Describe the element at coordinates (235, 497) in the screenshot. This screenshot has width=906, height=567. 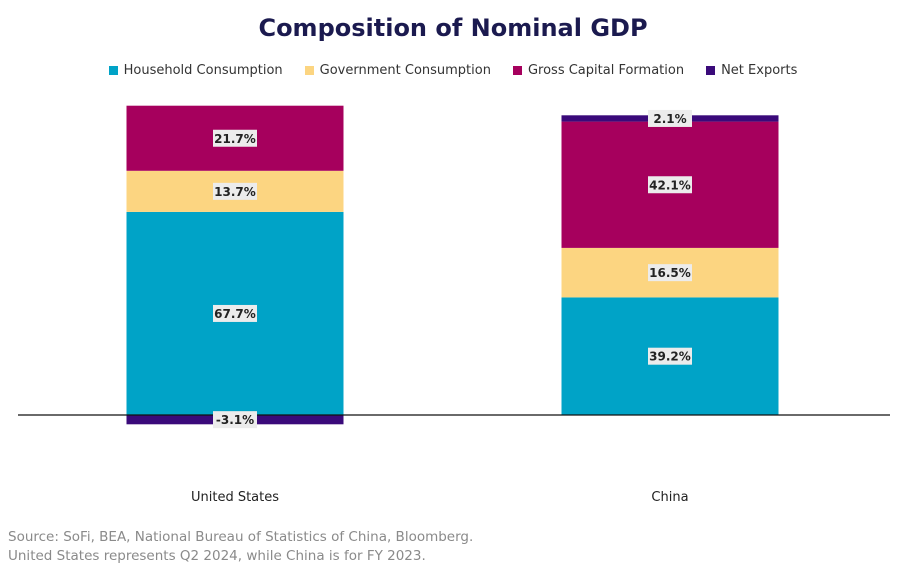
I see `x-tick-label-united-states: United States` at that location.